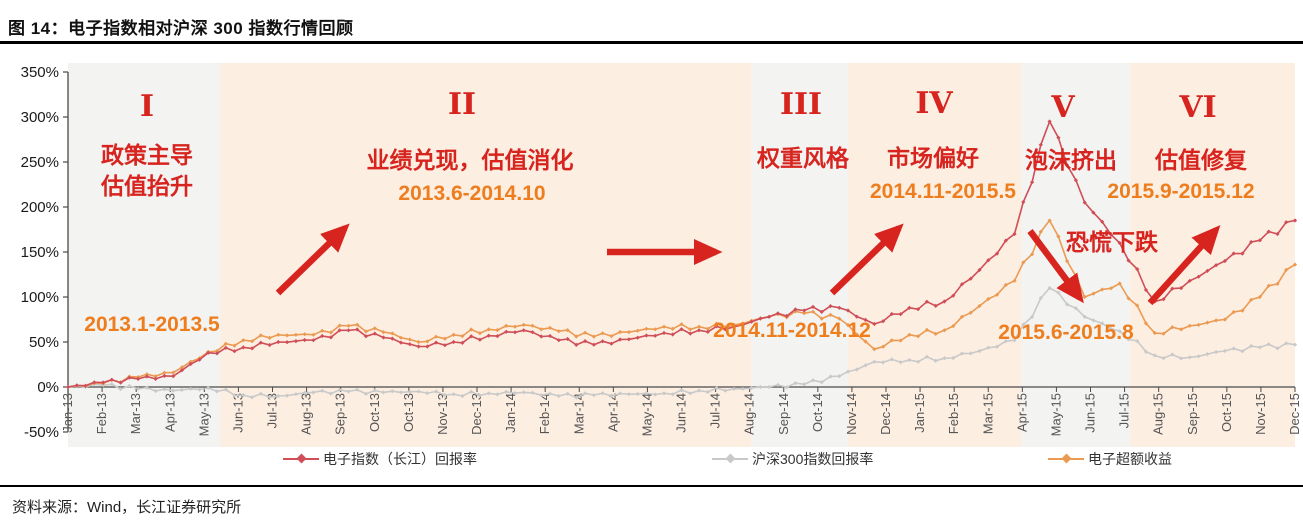 The image size is (1303, 529). I want to click on phase-label-II: 业绩兑现，估值消化, so click(470, 160).